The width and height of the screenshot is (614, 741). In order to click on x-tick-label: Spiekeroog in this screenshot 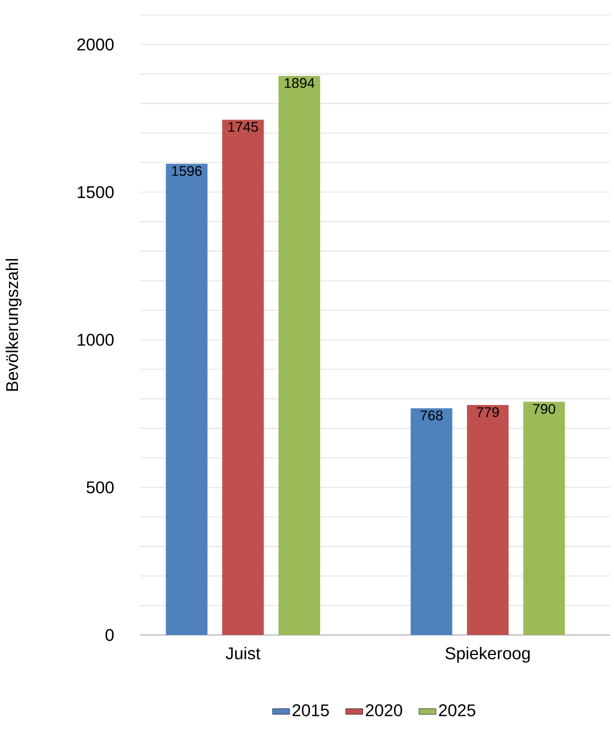, I will do `click(487, 654)`.